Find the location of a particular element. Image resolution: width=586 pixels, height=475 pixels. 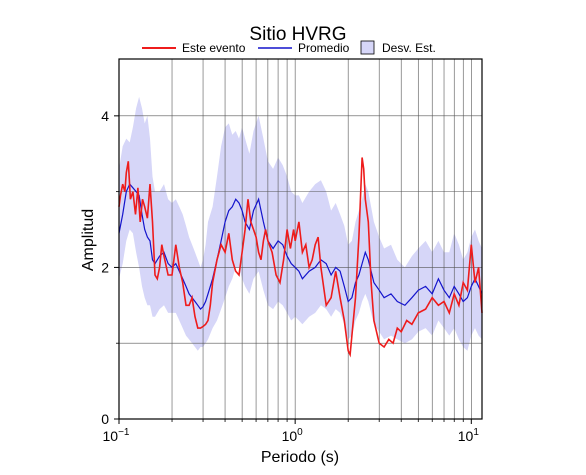

x-tick-label-exponent: −1 is located at coordinates (124, 432).